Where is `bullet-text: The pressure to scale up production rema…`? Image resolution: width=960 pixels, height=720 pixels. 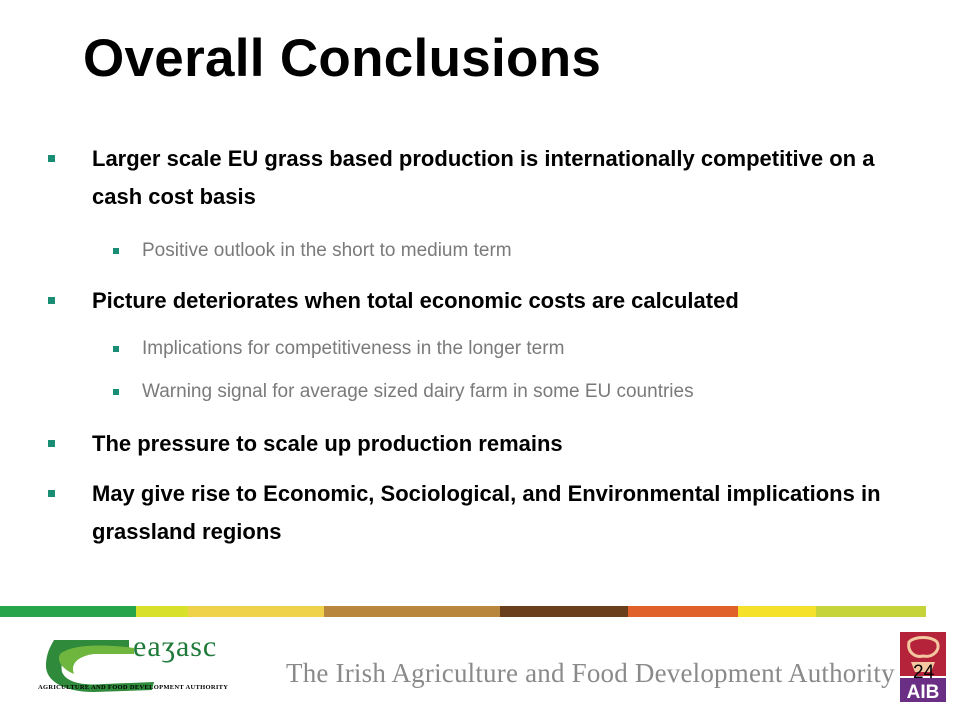 bullet-text: The pressure to scale up production rema… is located at coordinates (327, 443).